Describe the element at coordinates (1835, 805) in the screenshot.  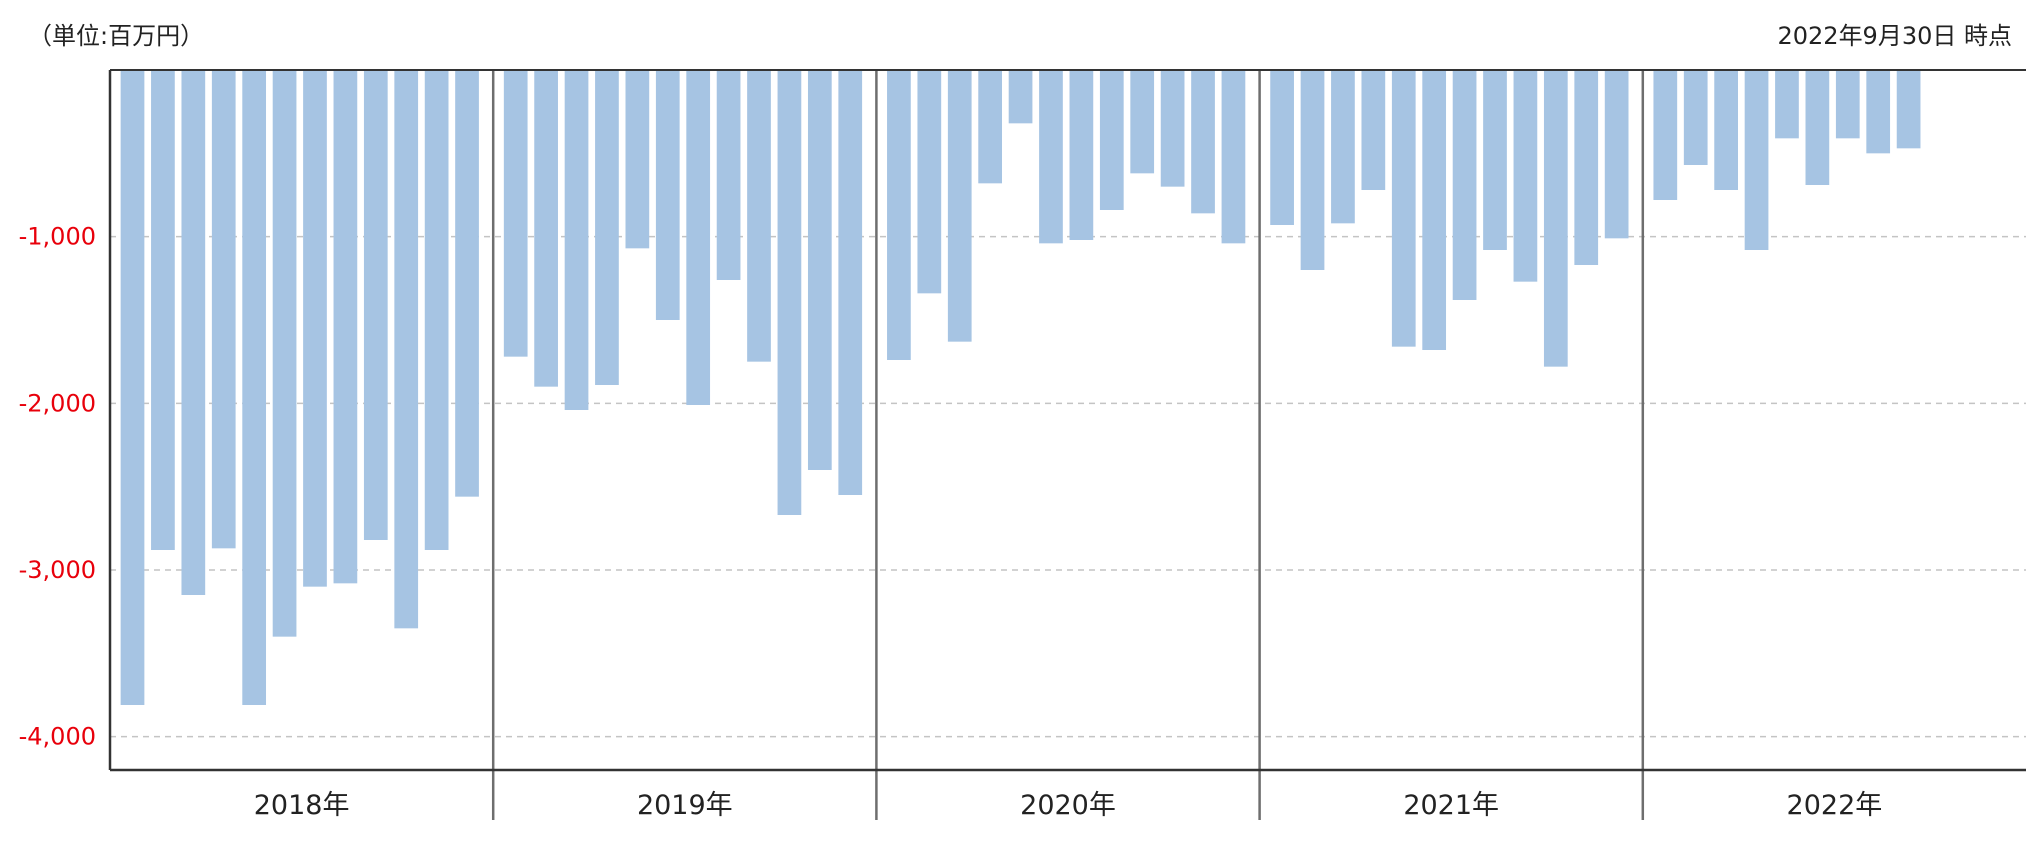
I see `x-category-label: 2022年` at that location.